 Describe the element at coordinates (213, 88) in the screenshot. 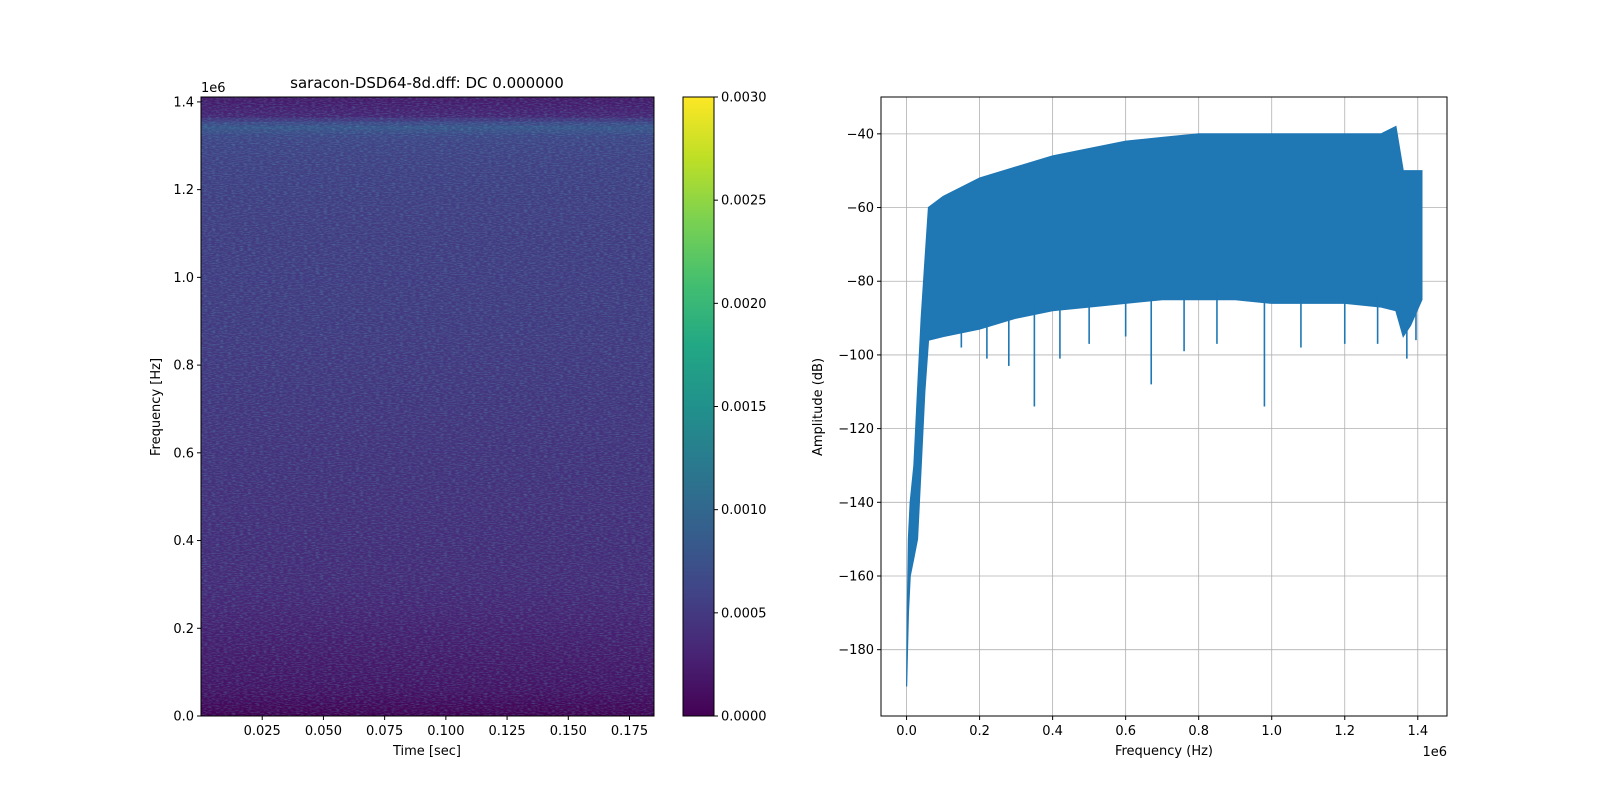

I see `spectrogram-y-offset-label: 1e6` at that location.